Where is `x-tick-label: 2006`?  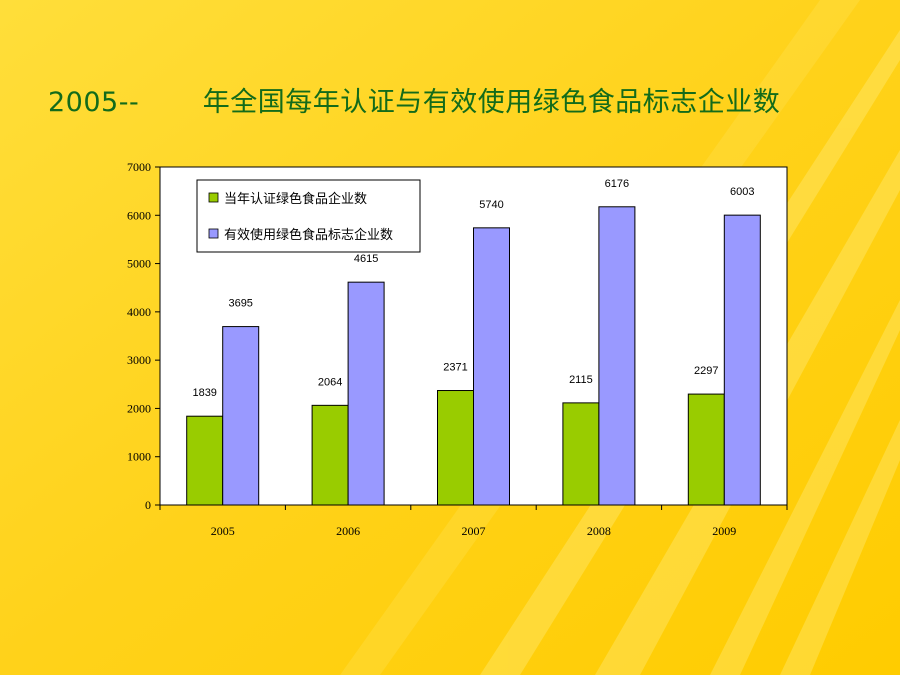 x-tick-label: 2006 is located at coordinates (348, 531).